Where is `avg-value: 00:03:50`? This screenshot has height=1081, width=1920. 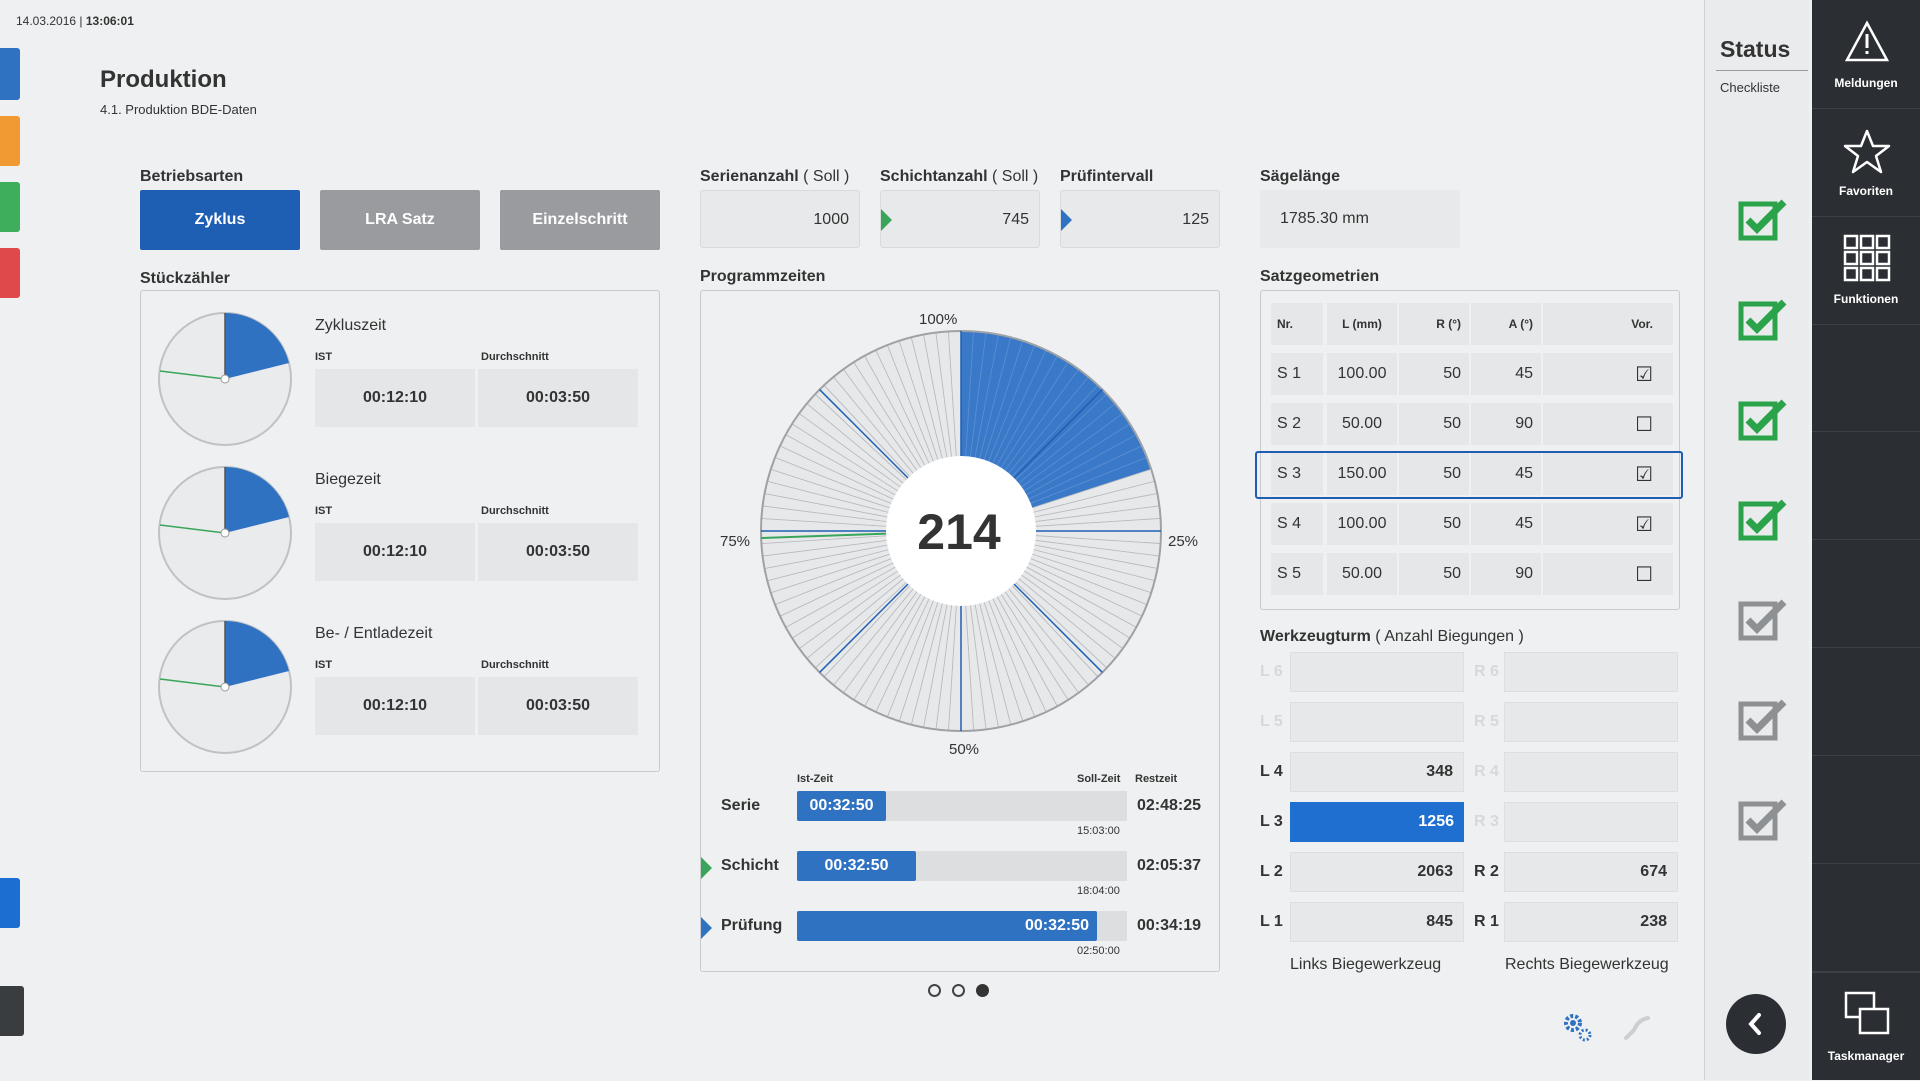
avg-value: 00:03:50 is located at coordinates (558, 398).